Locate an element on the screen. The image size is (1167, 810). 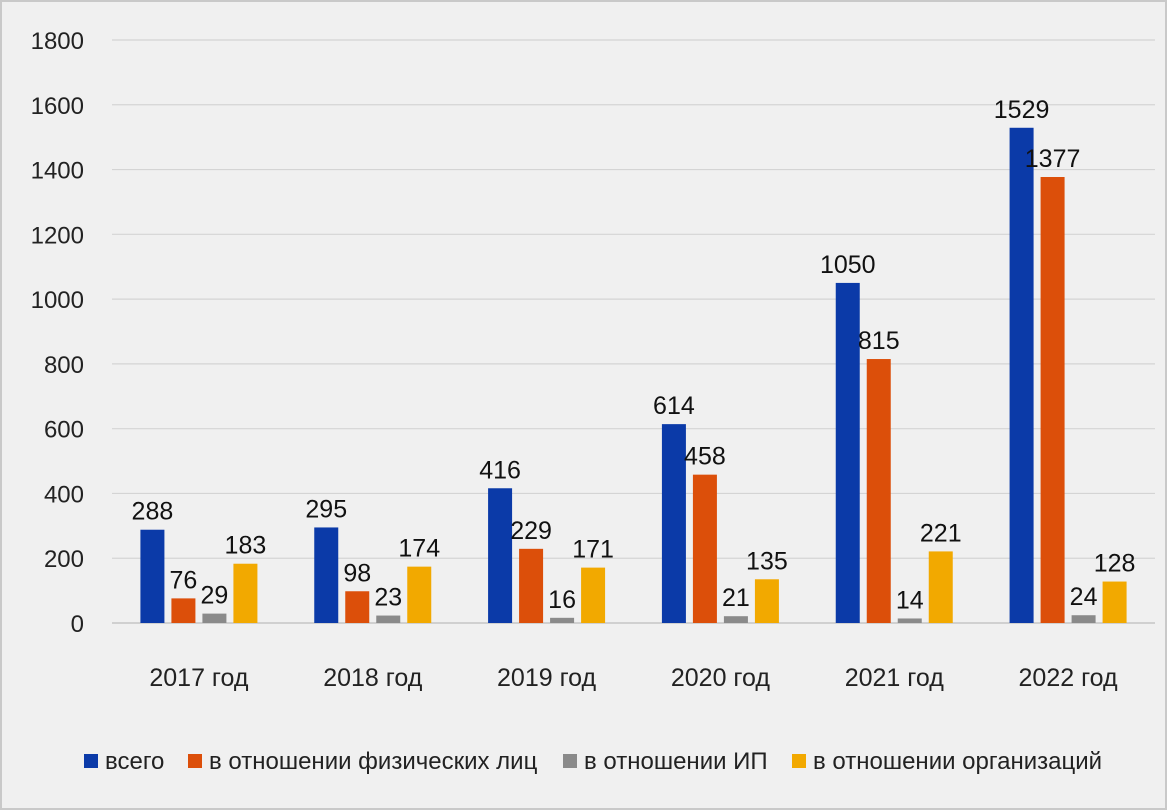
data-label: 1377 is located at coordinates (1053, 159).